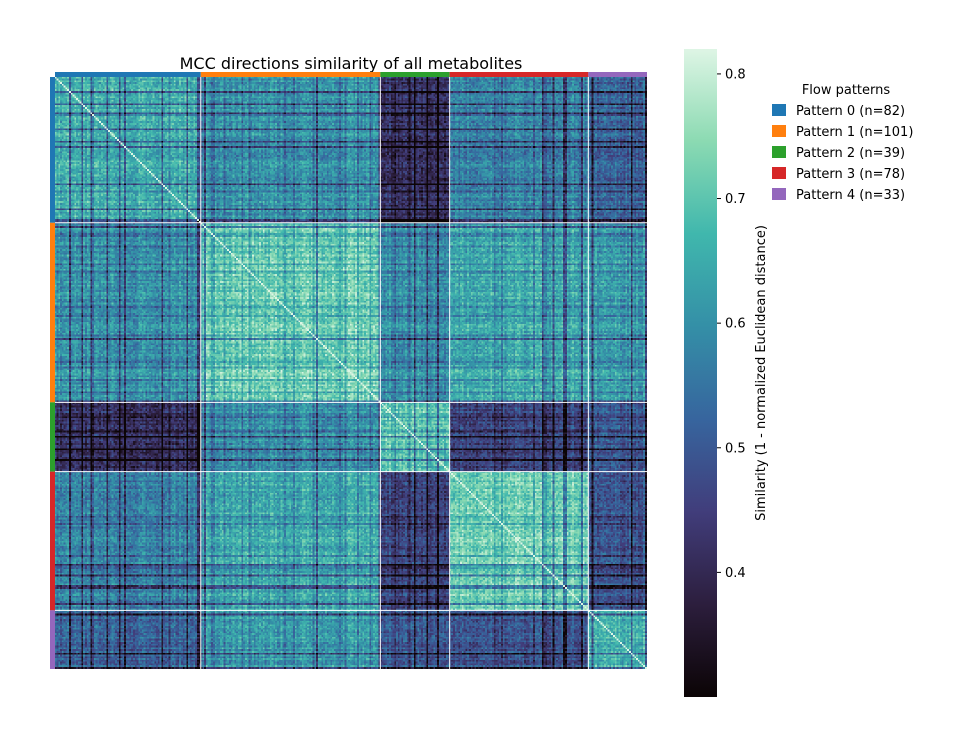 This screenshot has width=977, height=747. What do you see at coordinates (735, 199) in the screenshot?
I see `colorbar-tick-label: 0.7` at bounding box center [735, 199].